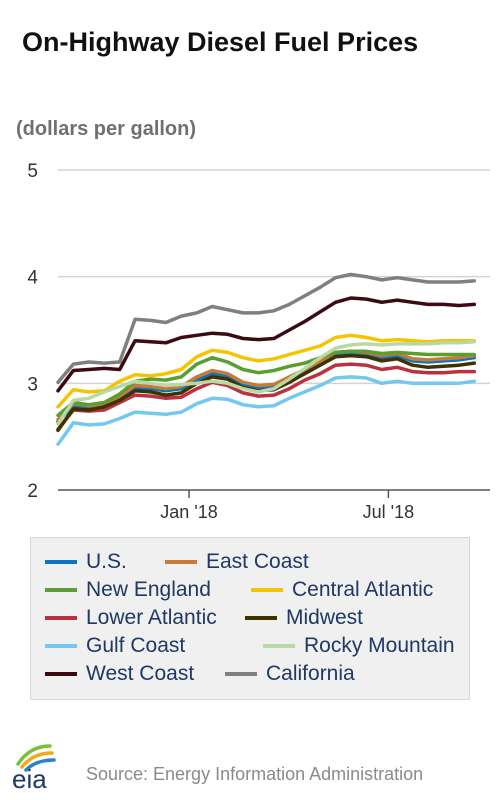 The image size is (500, 800). Describe the element at coordinates (363, 589) in the screenshot. I see `legend-label: Central Atlantic` at that location.